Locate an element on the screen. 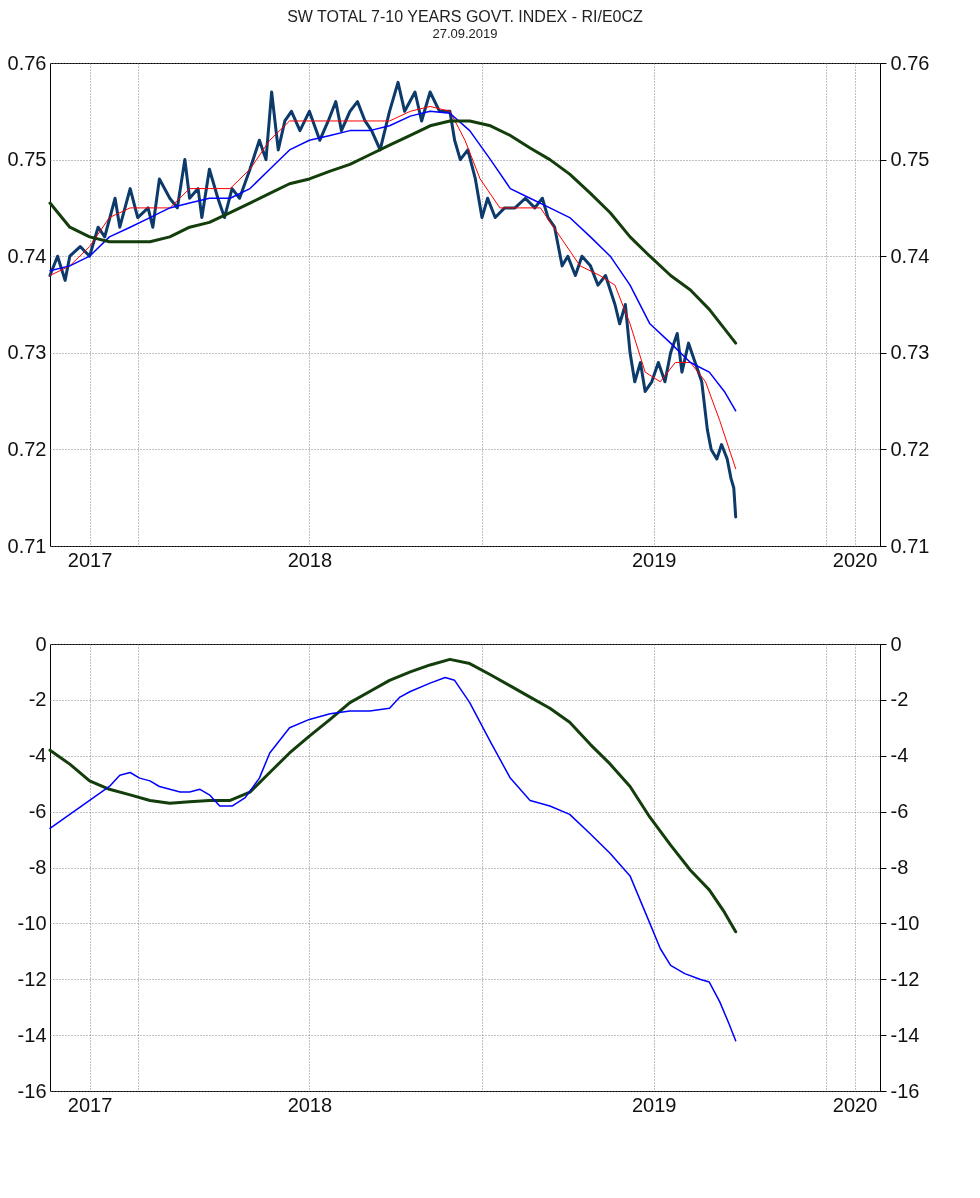 The image size is (980, 1198). y2-tick-label: 0.73 is located at coordinates (910, 352).